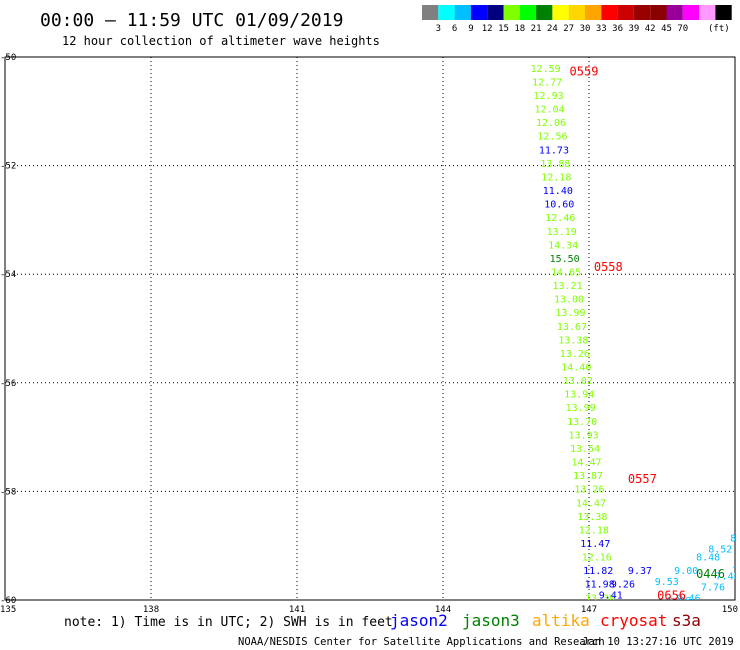 Image resolution: width=740 pixels, height=650 pixels. What do you see at coordinates (582, 422) in the screenshot?
I see `wave-height-point: 13.70` at bounding box center [582, 422].